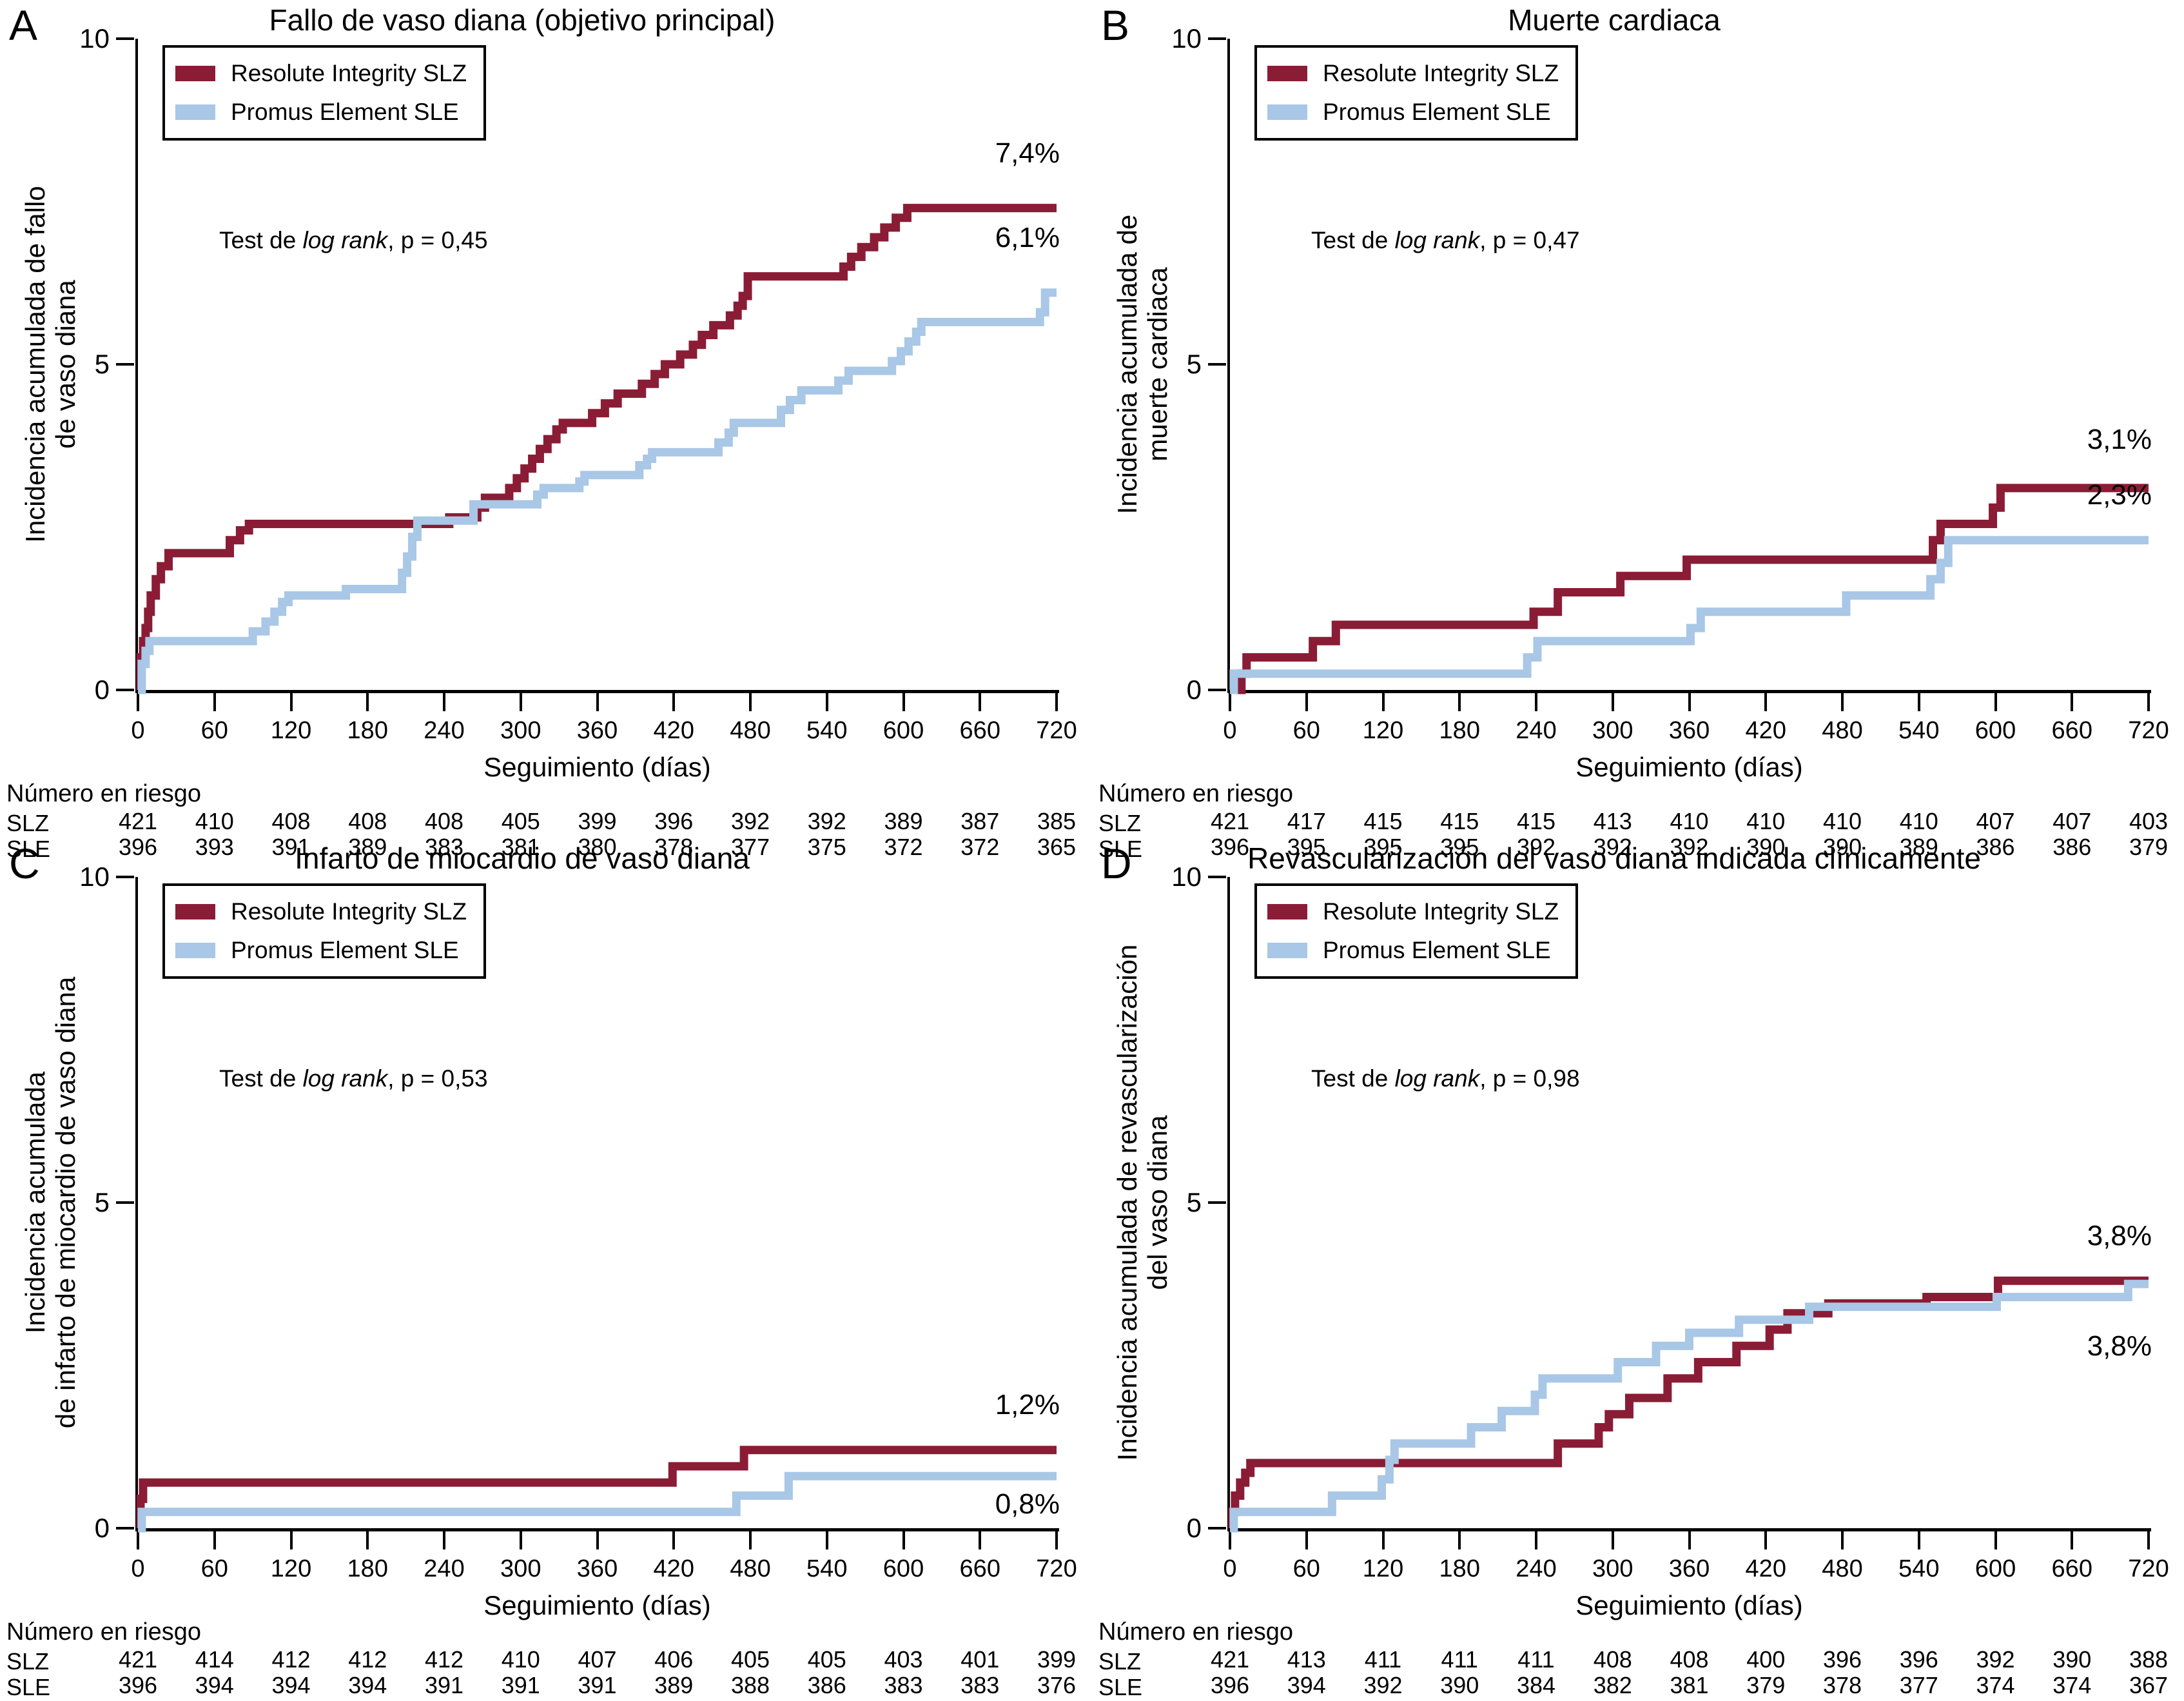  Describe the element at coordinates (1287, 950) in the screenshot. I see `legend-swatch-sle` at that location.